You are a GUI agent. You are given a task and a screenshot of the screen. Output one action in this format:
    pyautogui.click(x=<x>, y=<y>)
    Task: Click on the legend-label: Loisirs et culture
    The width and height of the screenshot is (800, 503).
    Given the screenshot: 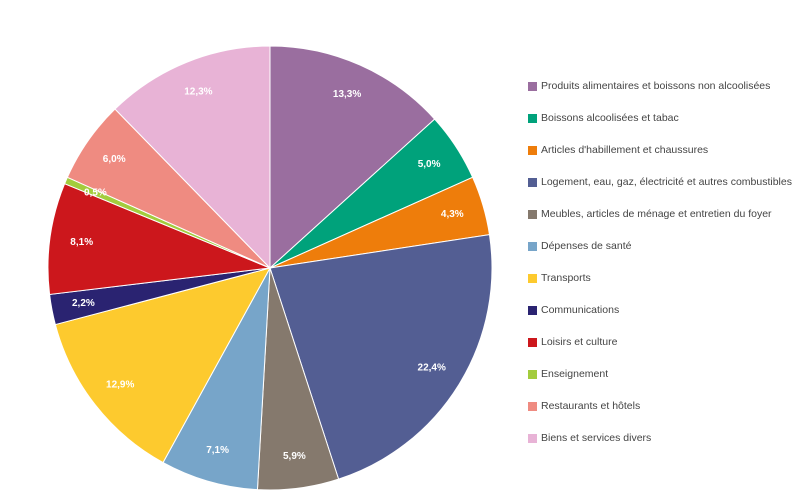 What is the action you would take?
    pyautogui.click(x=579, y=342)
    